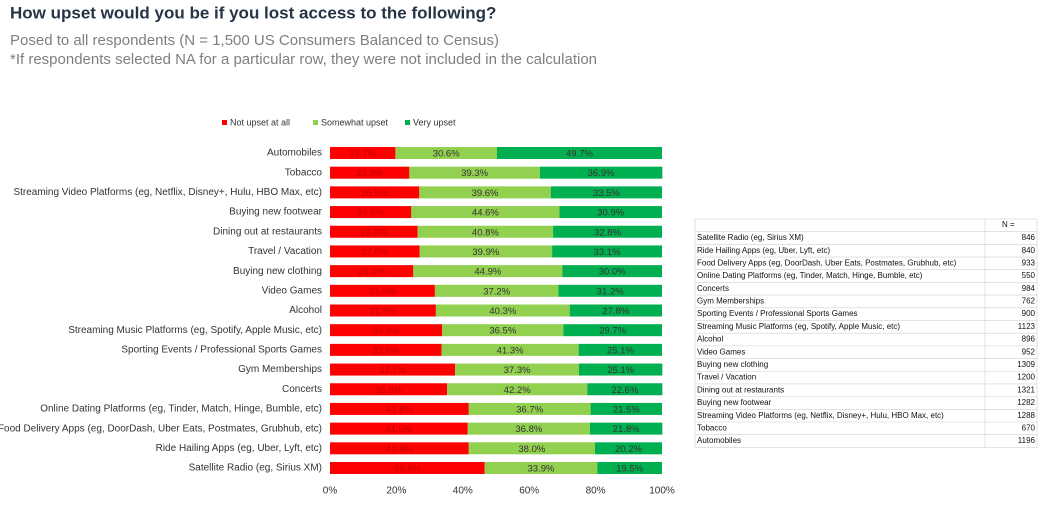  Describe the element at coordinates (1026, 389) in the screenshot. I see `table-value: 1321` at that location.